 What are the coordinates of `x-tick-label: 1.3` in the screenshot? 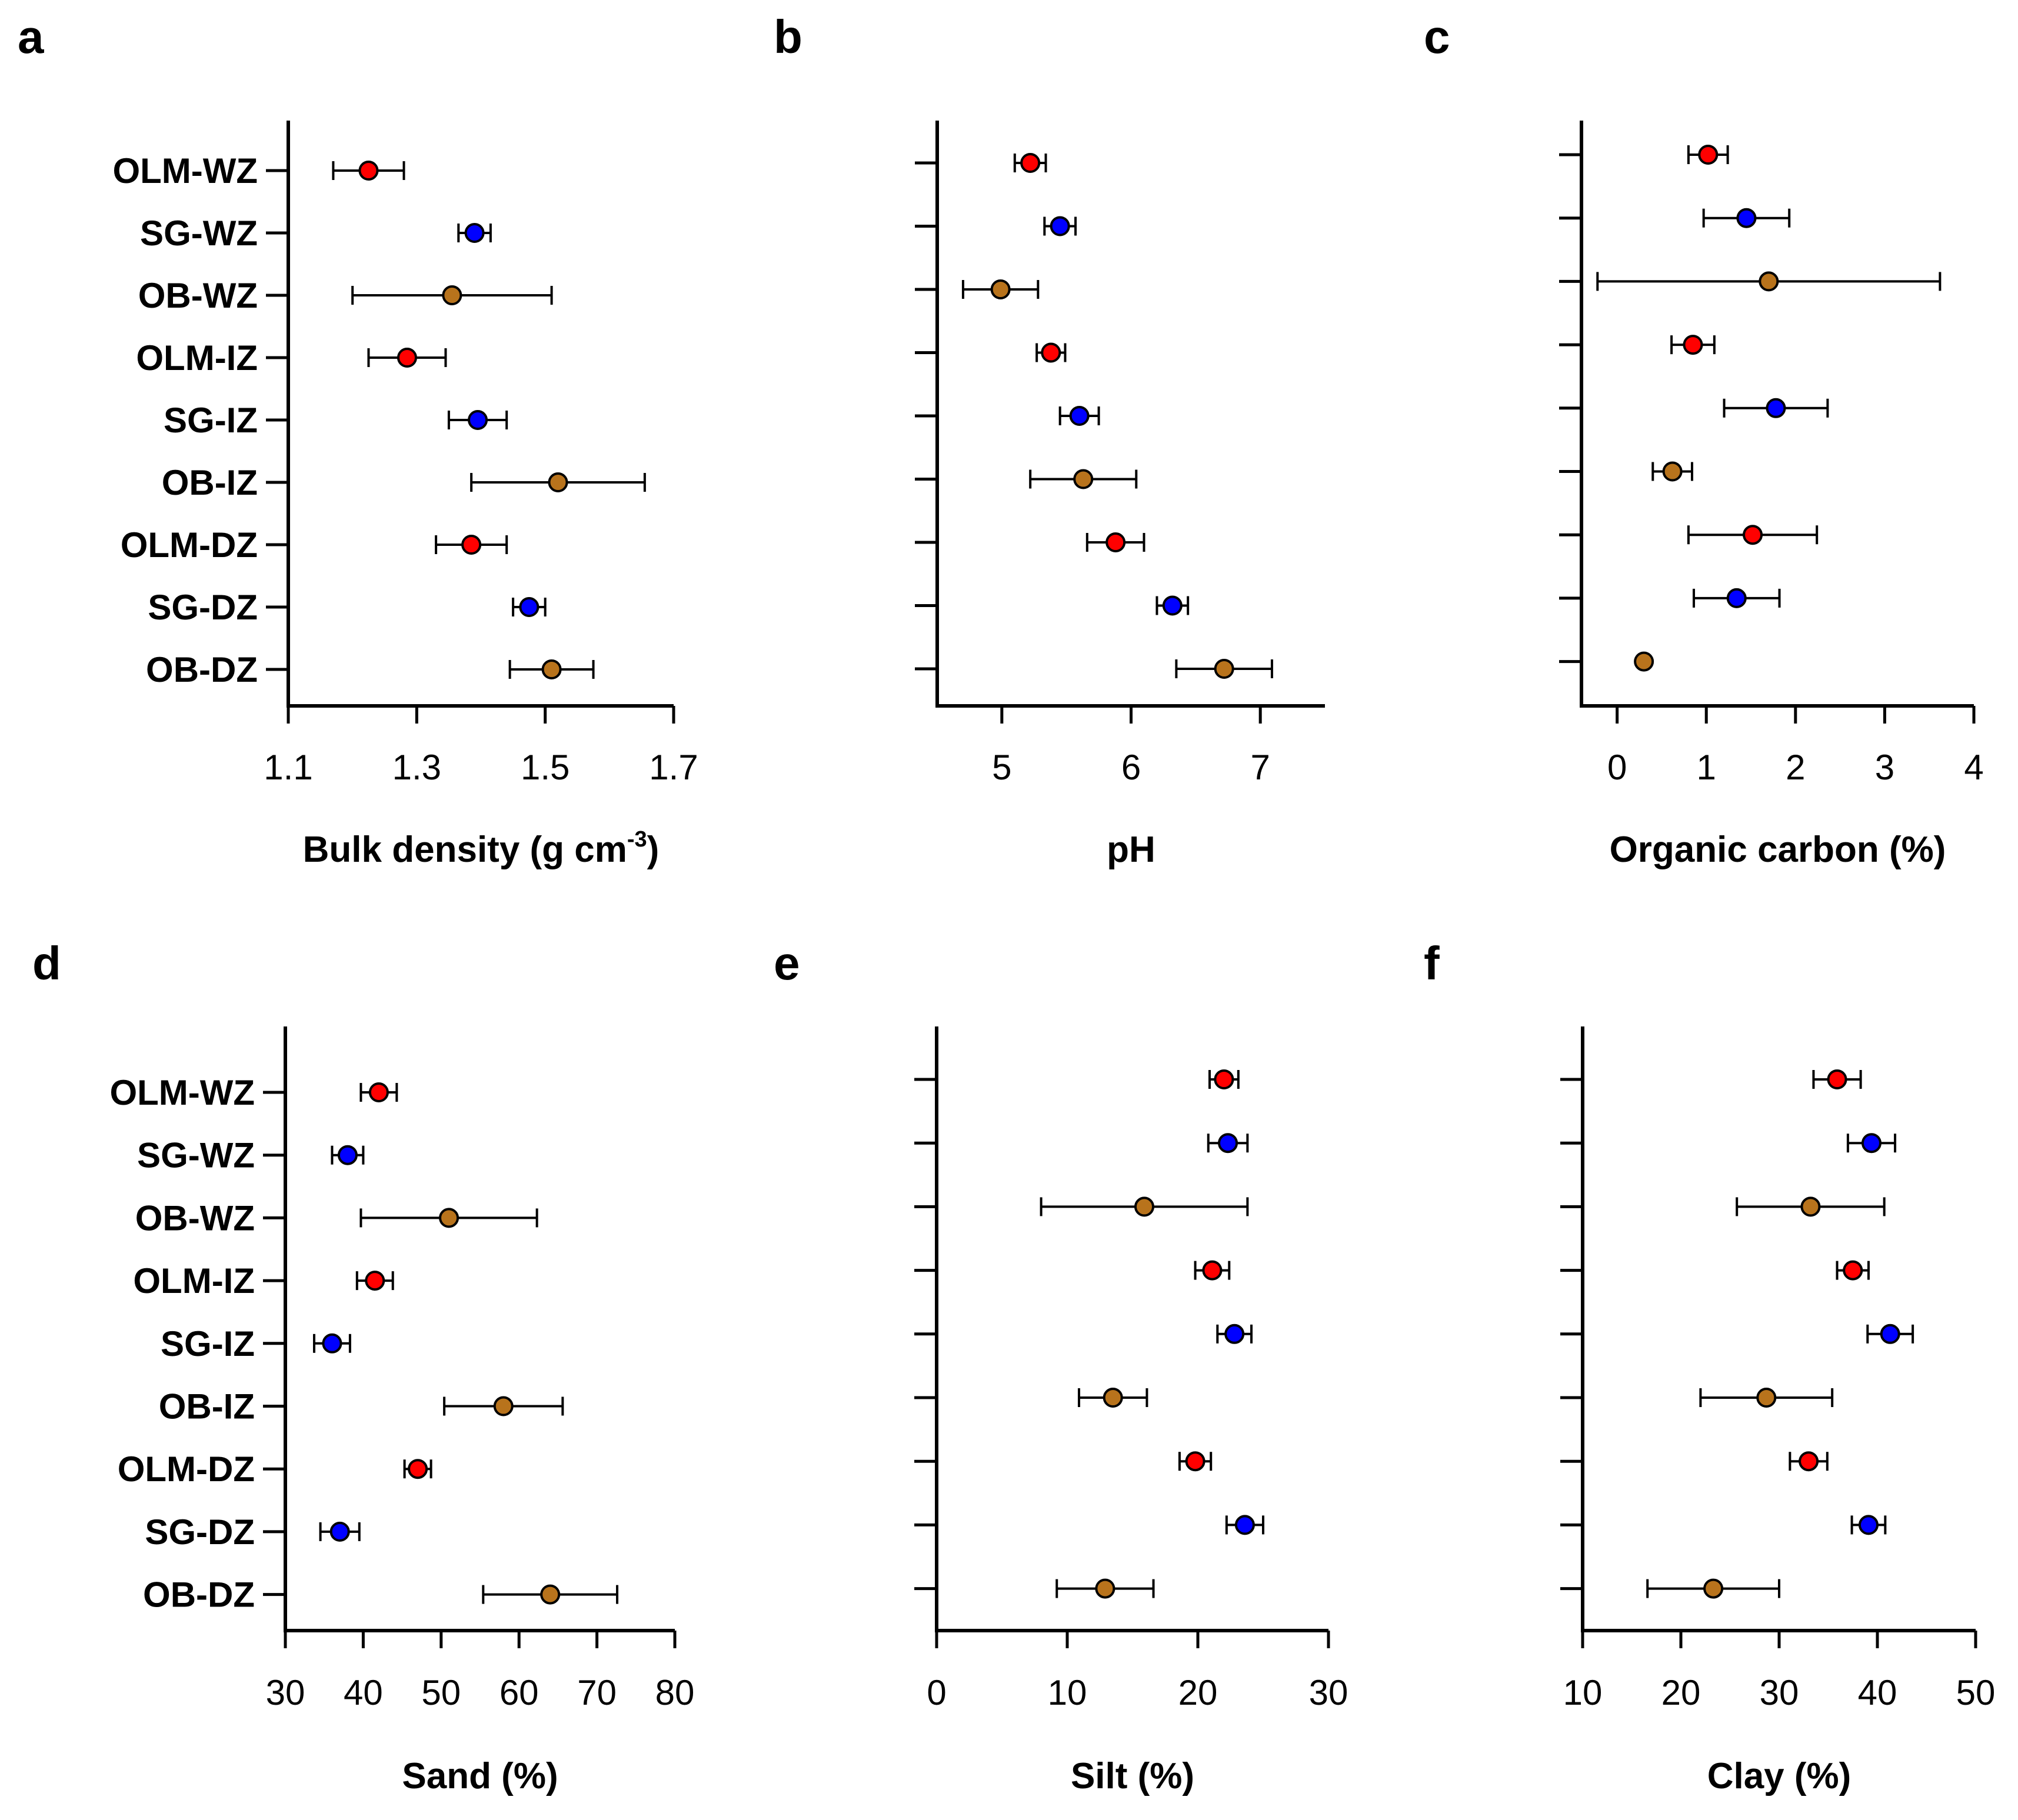 It's located at (417, 767).